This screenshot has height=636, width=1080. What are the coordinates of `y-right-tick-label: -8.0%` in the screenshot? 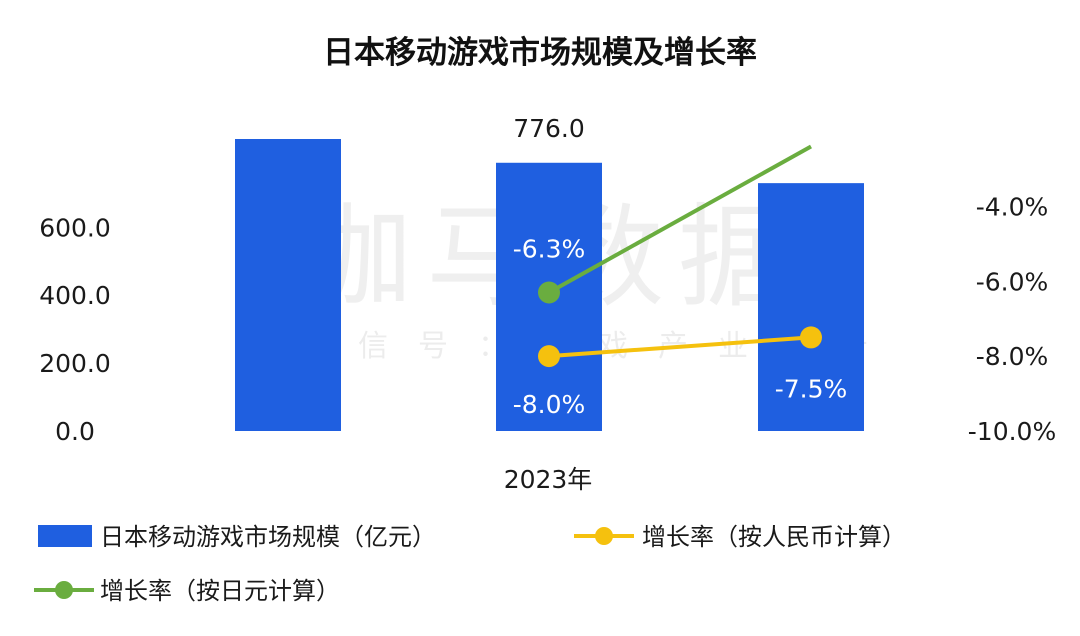 It's located at (1012, 356).